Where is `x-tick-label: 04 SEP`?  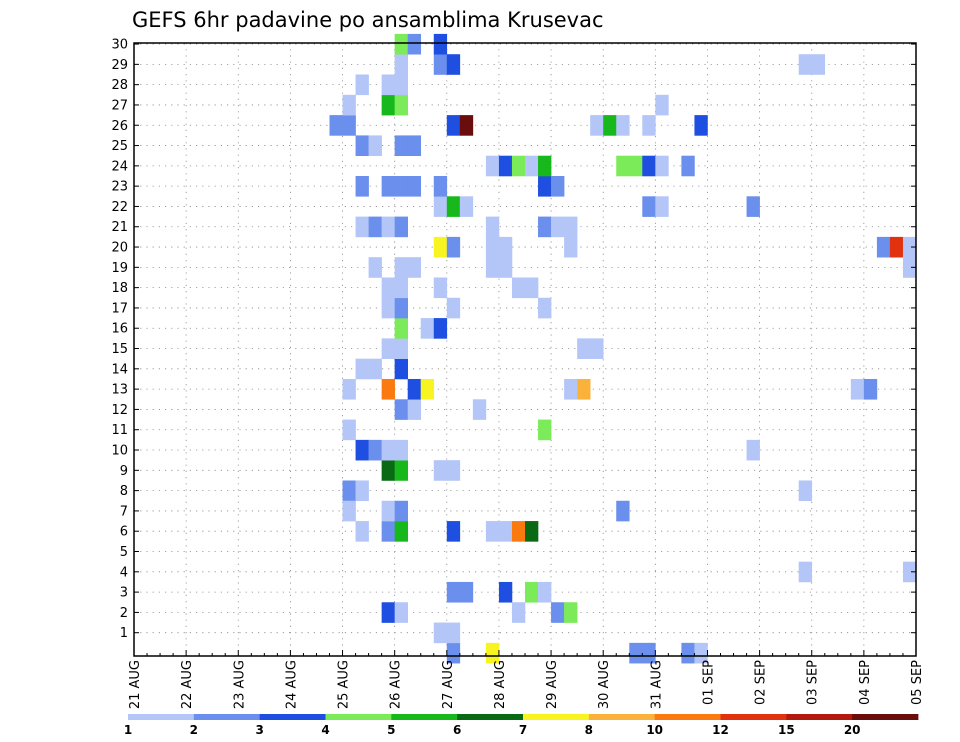 x-tick-label: 04 SEP is located at coordinates (865, 682).